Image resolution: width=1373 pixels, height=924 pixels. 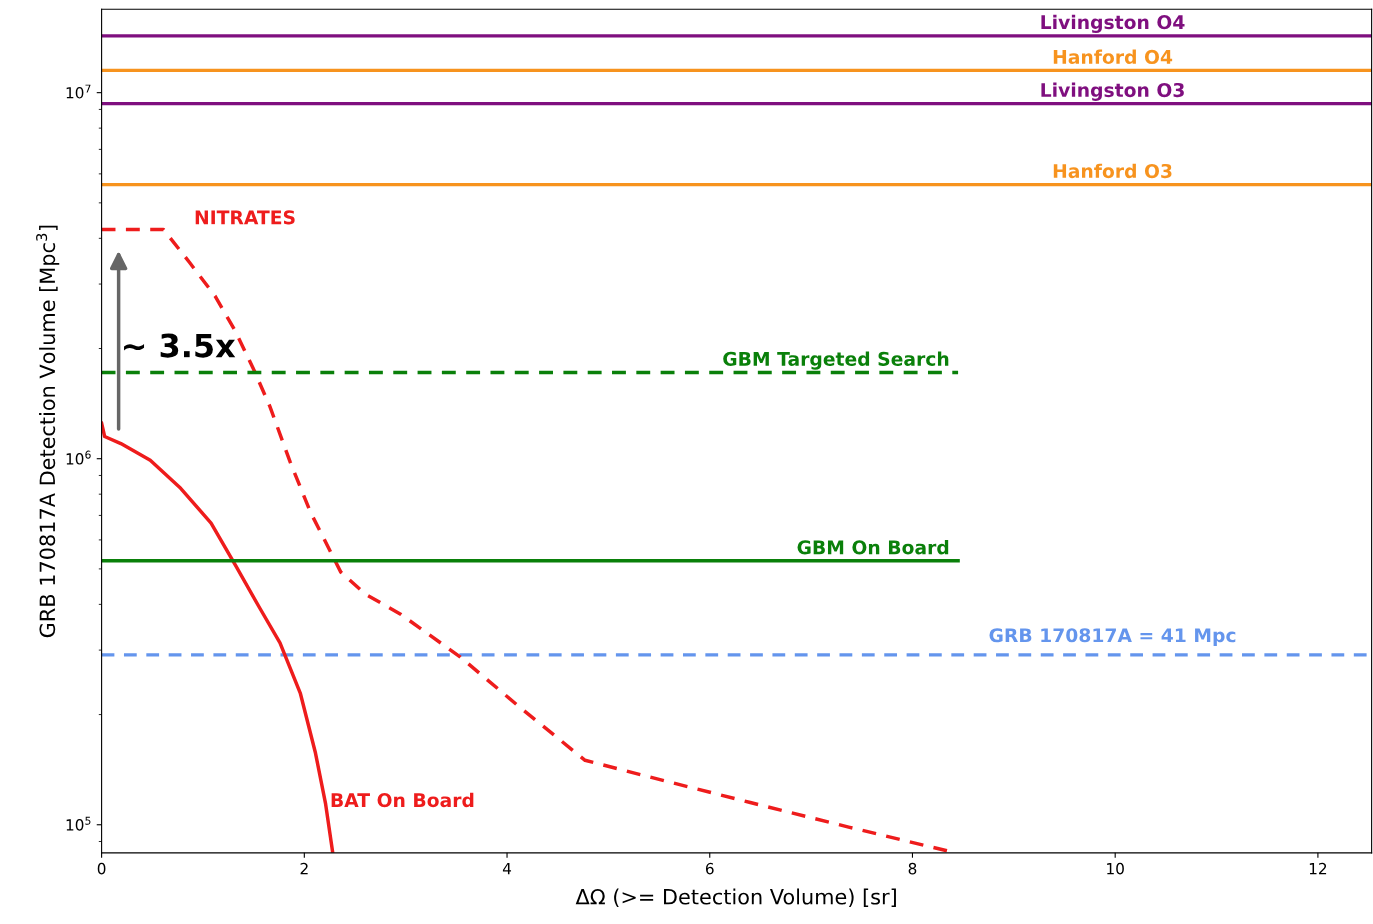 I want to click on y-tick-label: 10$^{6}$, so click(x=78, y=457).